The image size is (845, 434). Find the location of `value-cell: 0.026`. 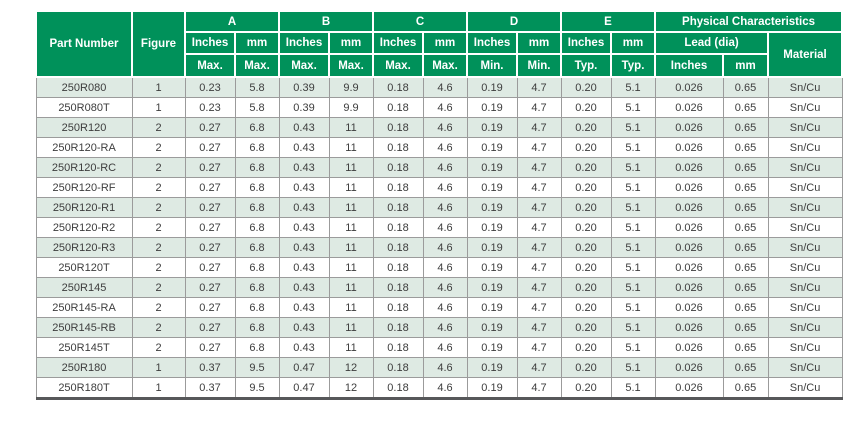

value-cell: 0.026 is located at coordinates (689, 147).